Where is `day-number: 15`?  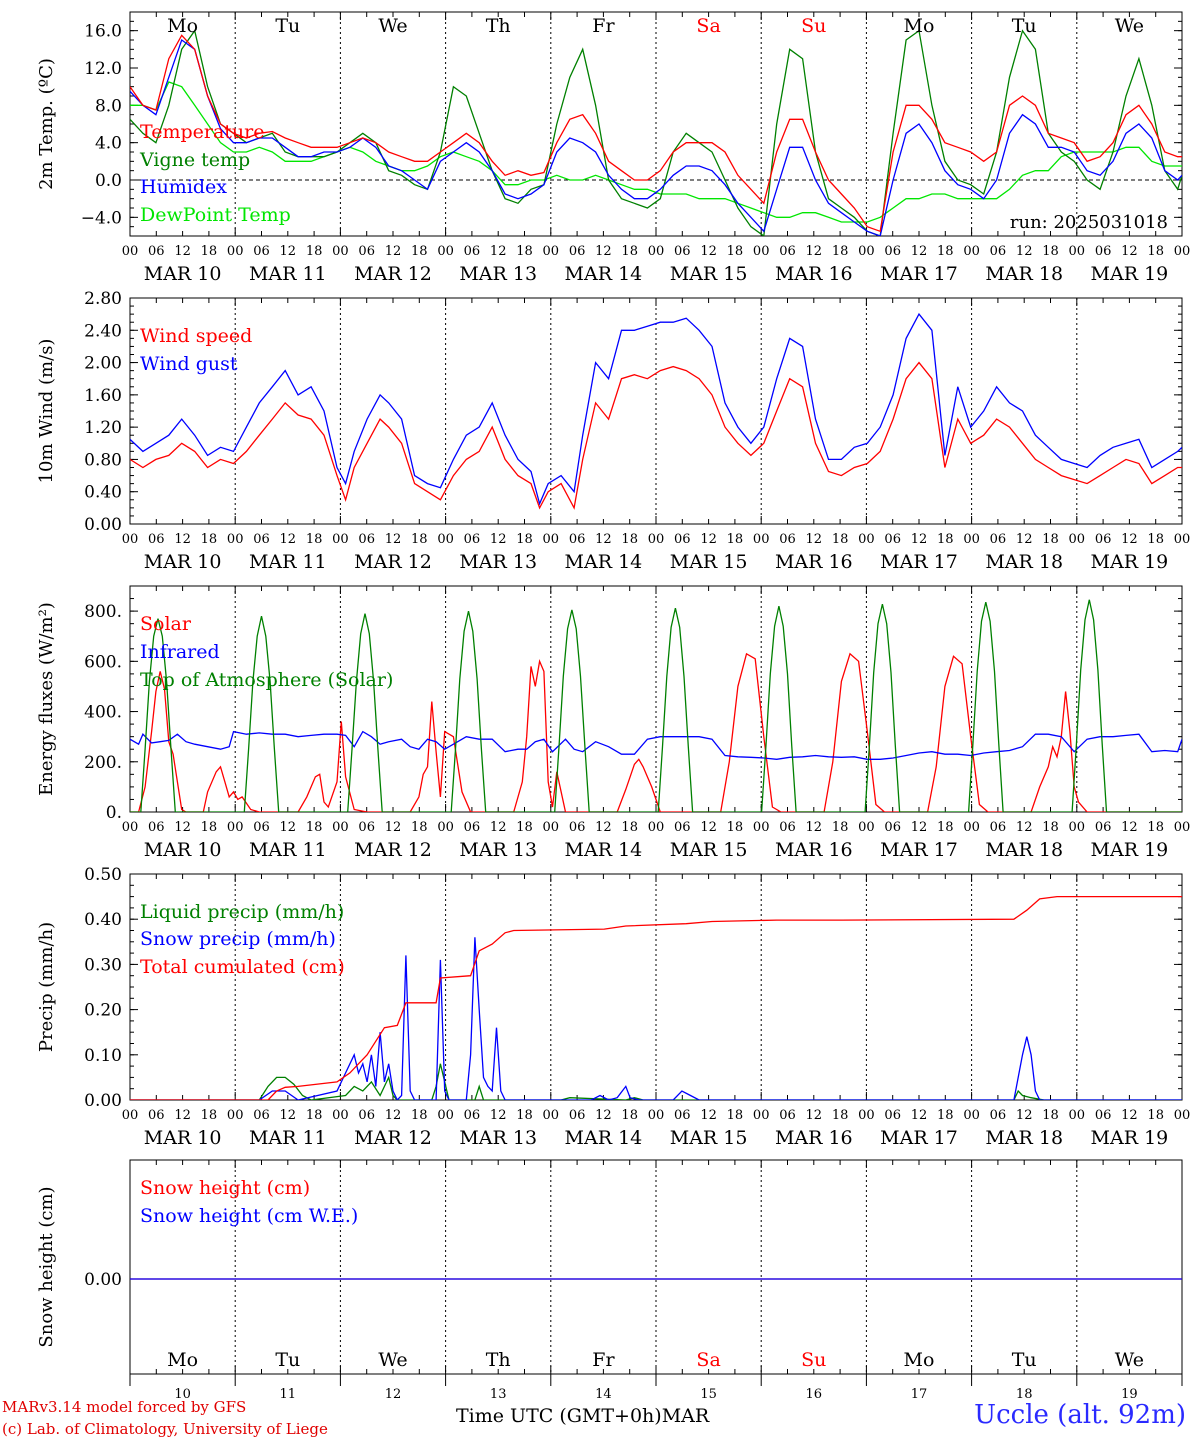
day-number: 15 is located at coordinates (708, 1394).